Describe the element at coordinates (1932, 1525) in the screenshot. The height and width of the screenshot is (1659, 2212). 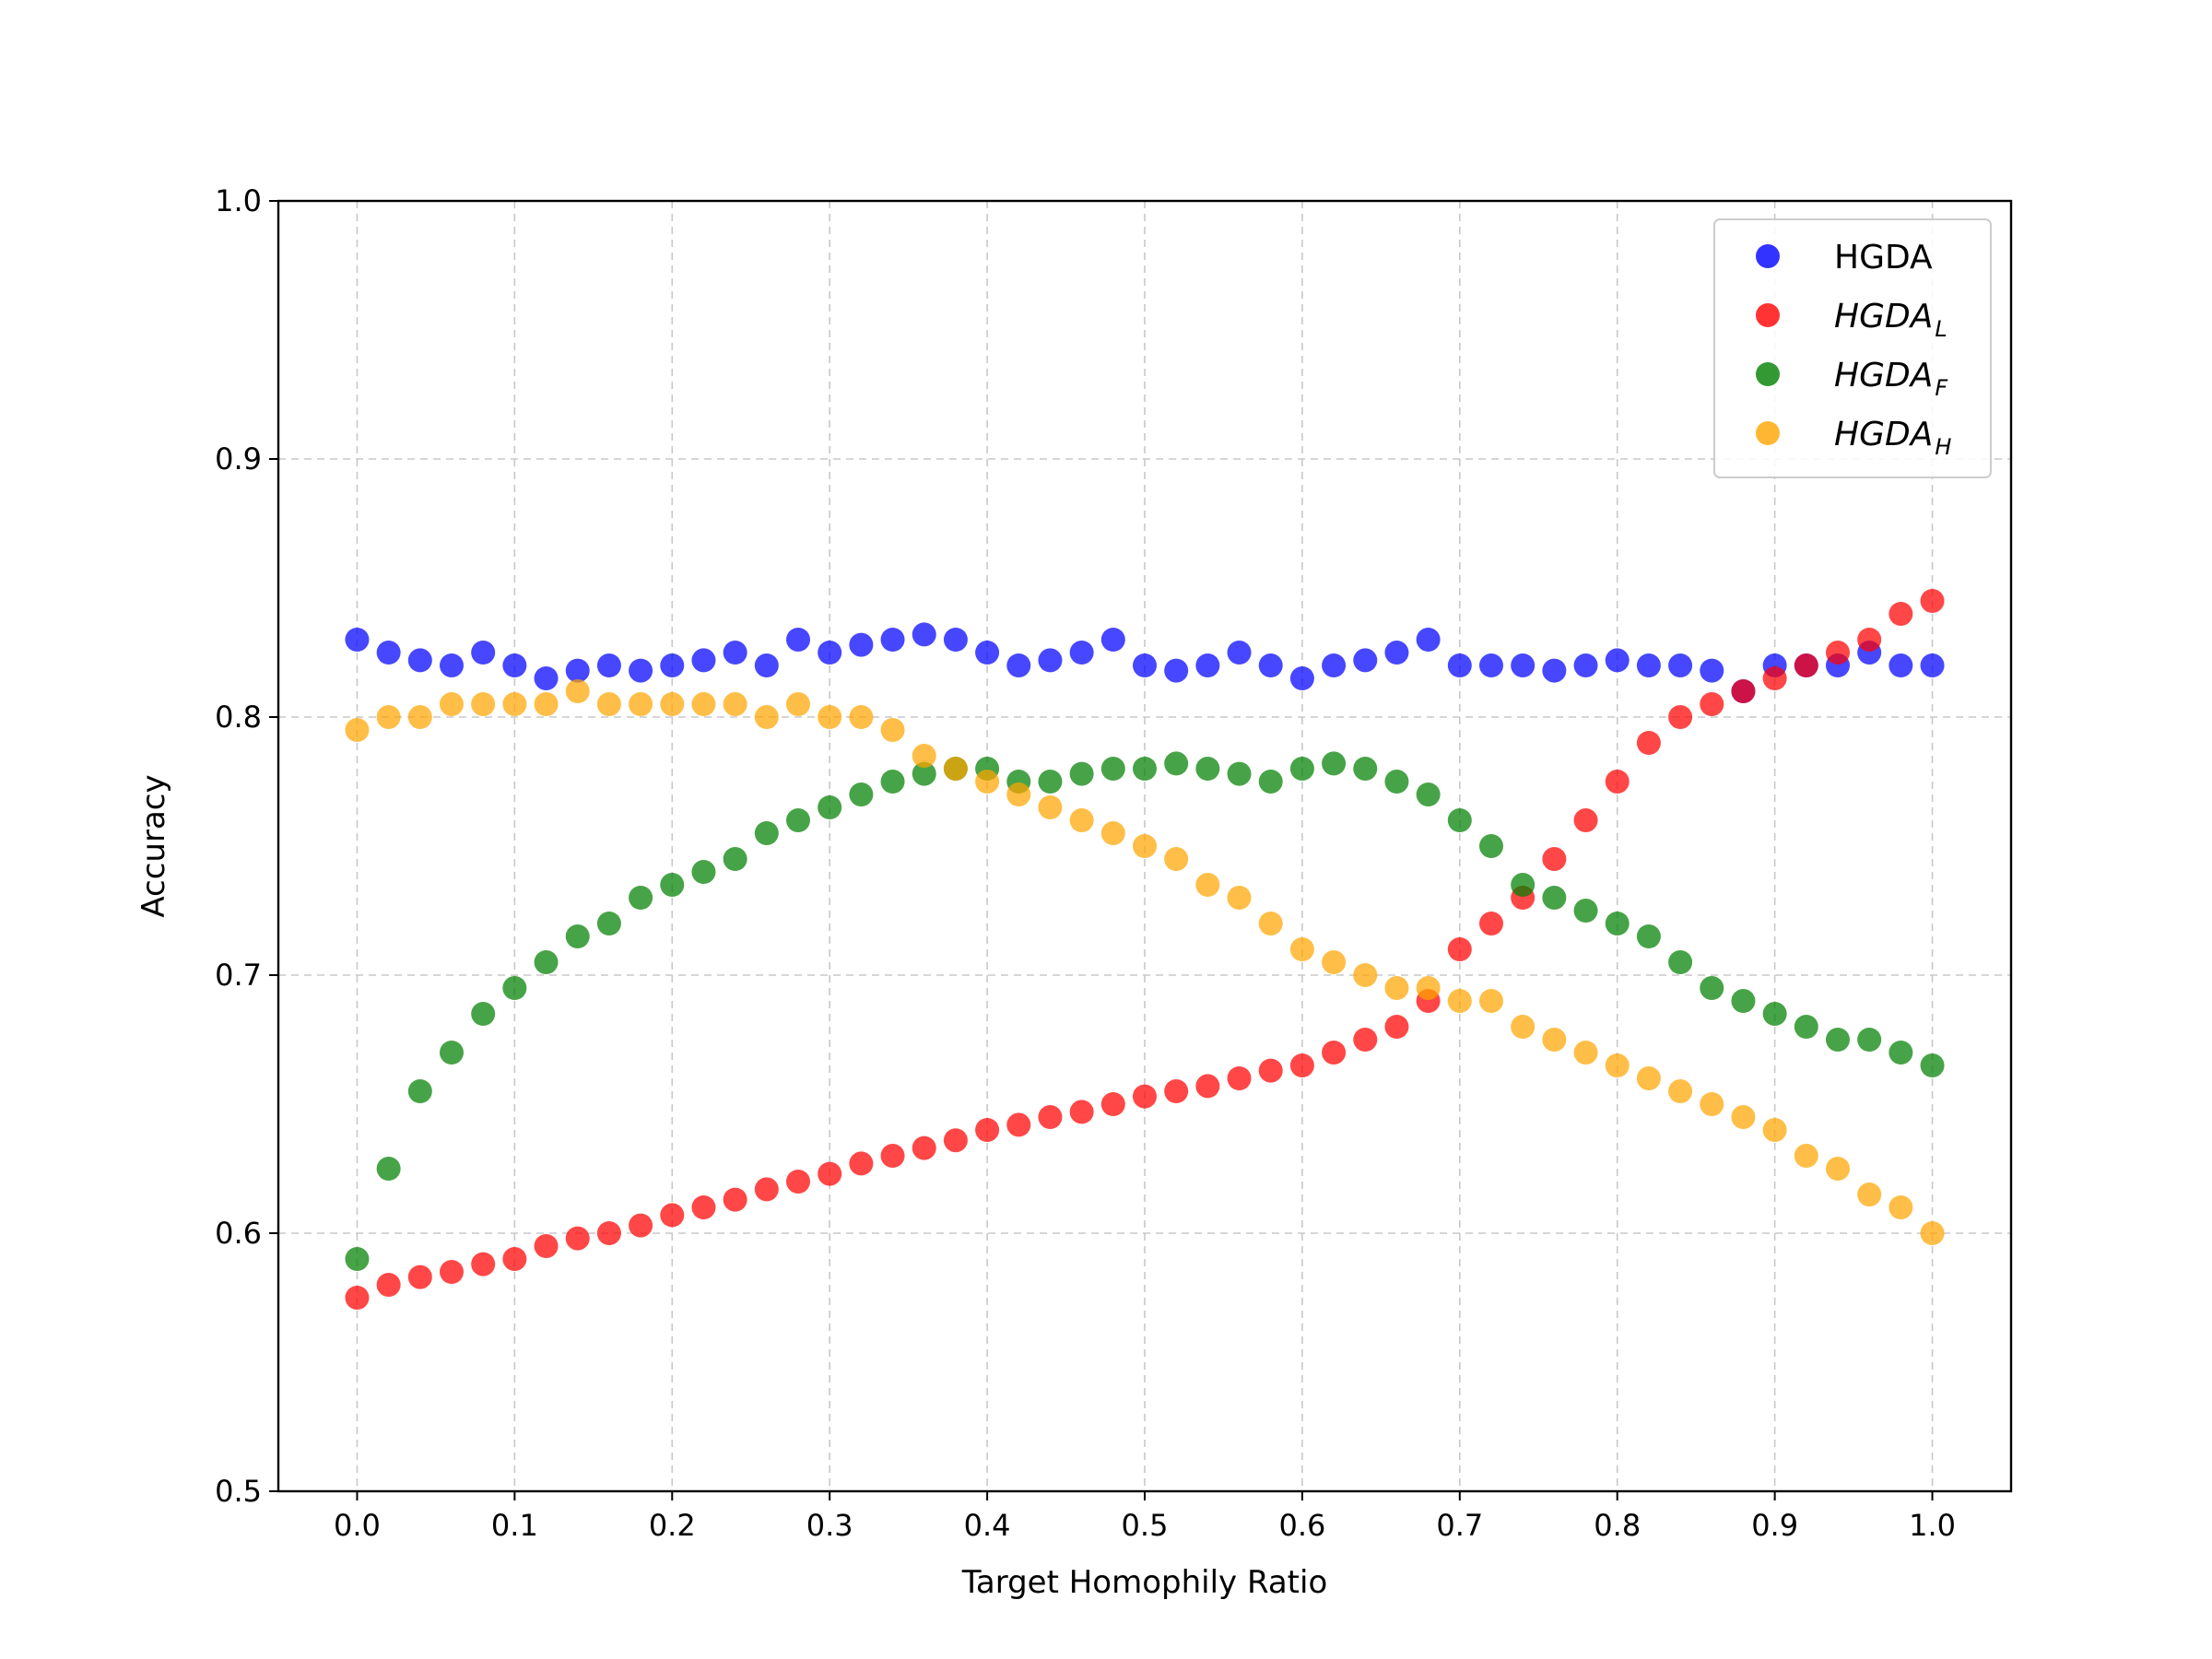
I see `x-tick-label: 1.0` at that location.